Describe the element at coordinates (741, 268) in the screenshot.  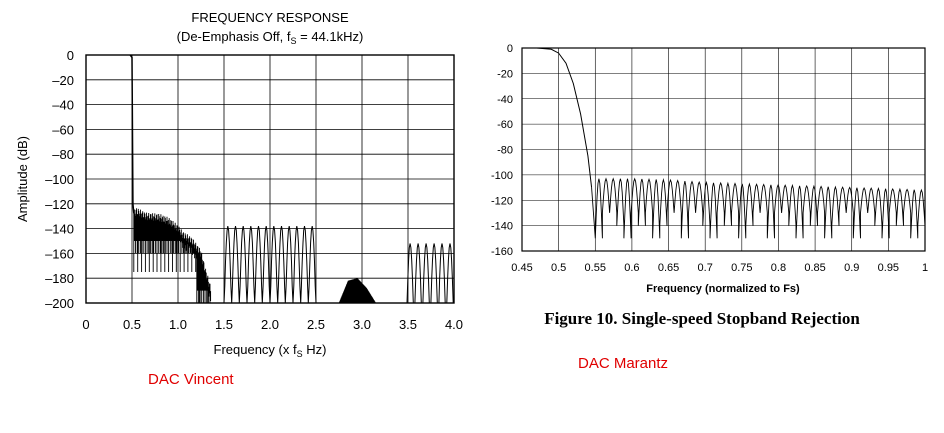
I see `marantz-x-tick-label: 0.75` at that location.